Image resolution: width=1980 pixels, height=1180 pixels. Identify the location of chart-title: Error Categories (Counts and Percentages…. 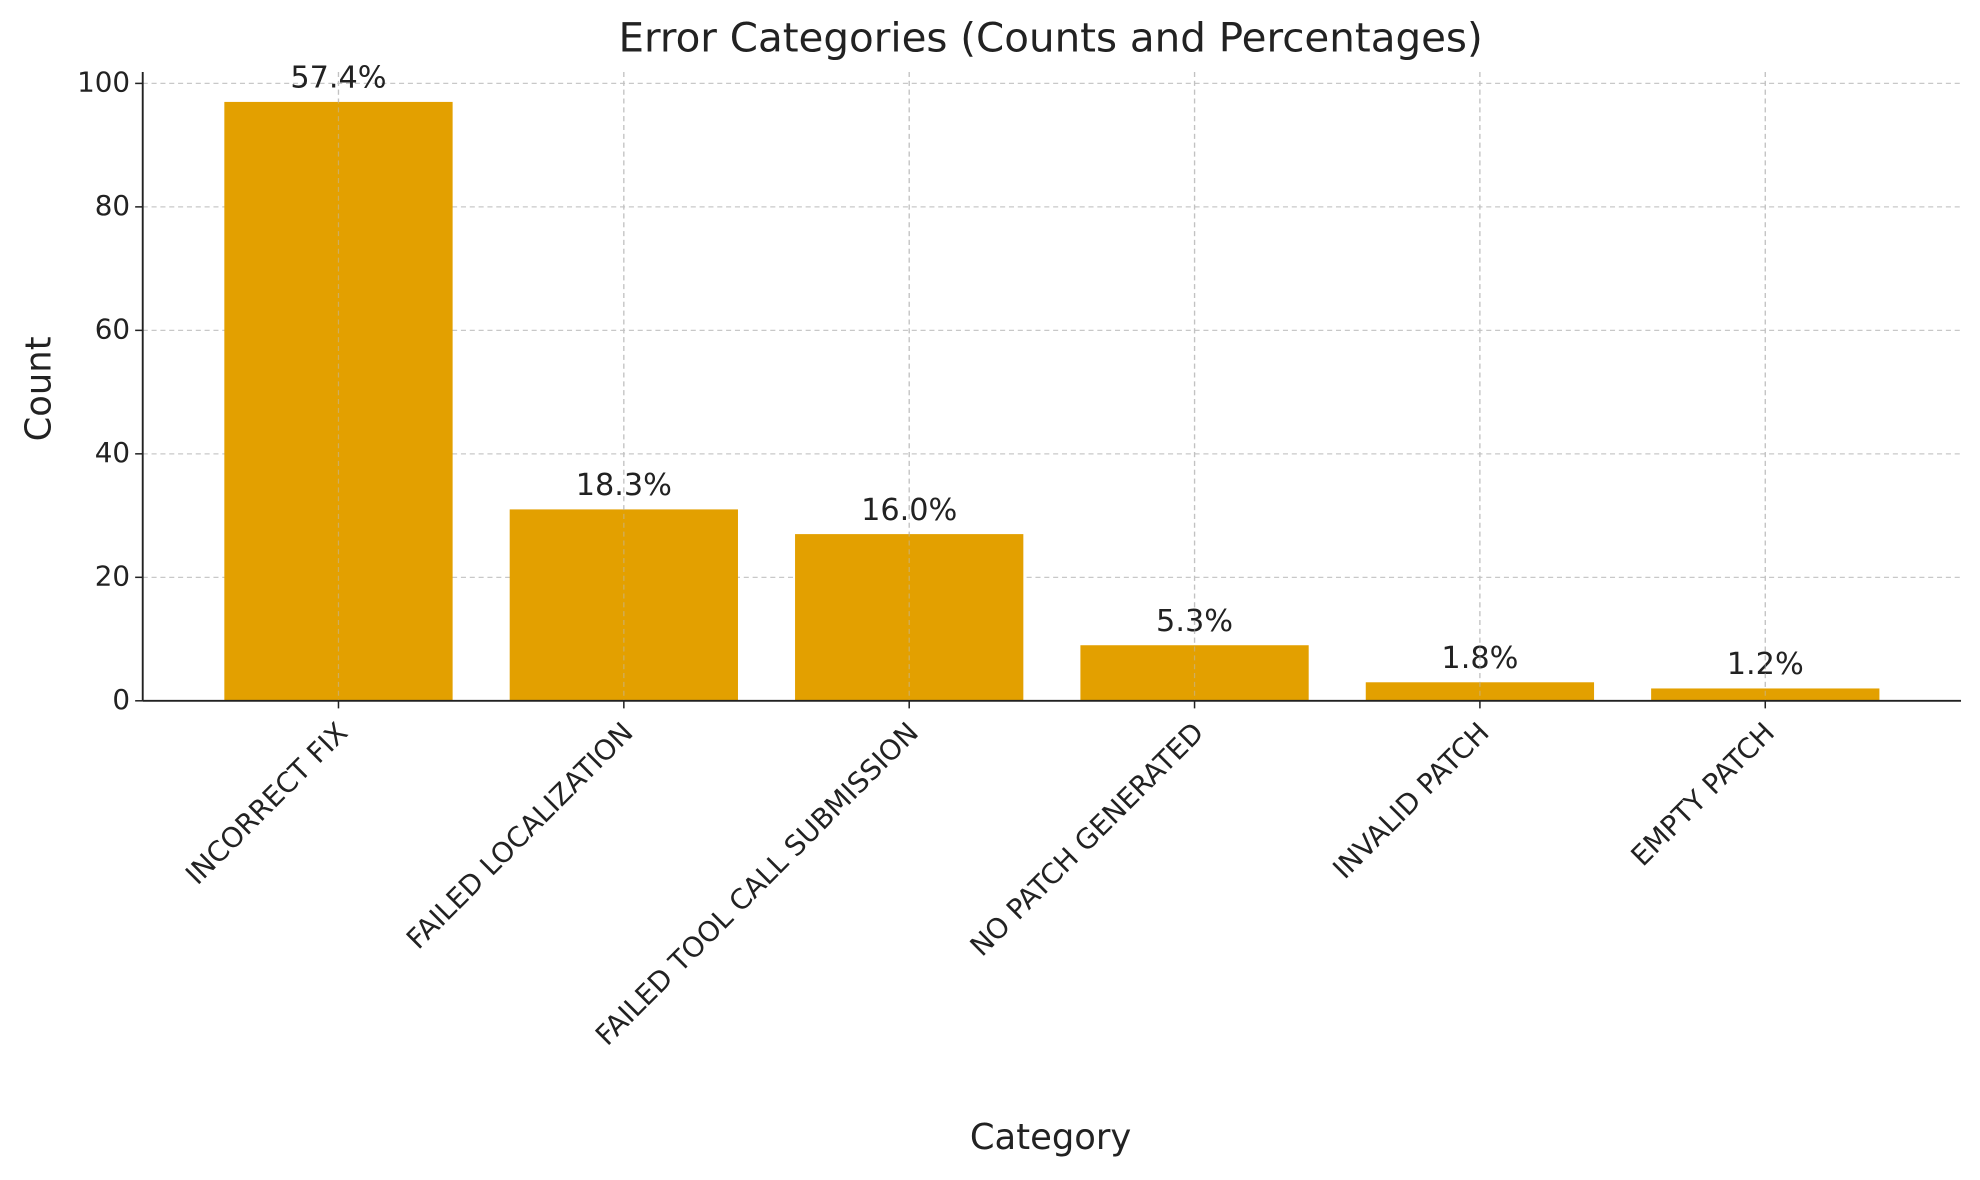
(1050, 37).